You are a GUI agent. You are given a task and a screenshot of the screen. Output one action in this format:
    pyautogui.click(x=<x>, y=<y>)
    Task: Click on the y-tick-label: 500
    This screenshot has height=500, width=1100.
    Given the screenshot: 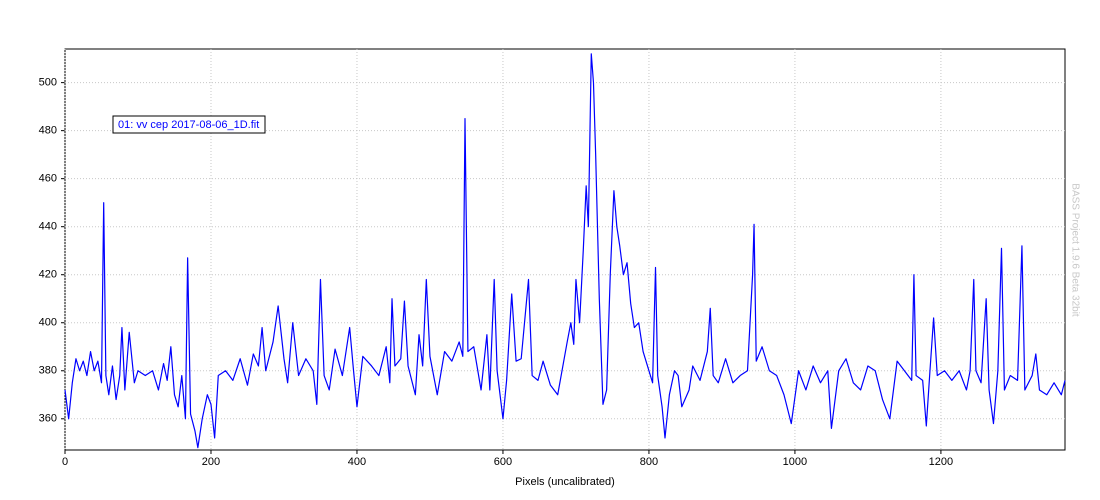 What is the action you would take?
    pyautogui.click(x=48, y=83)
    